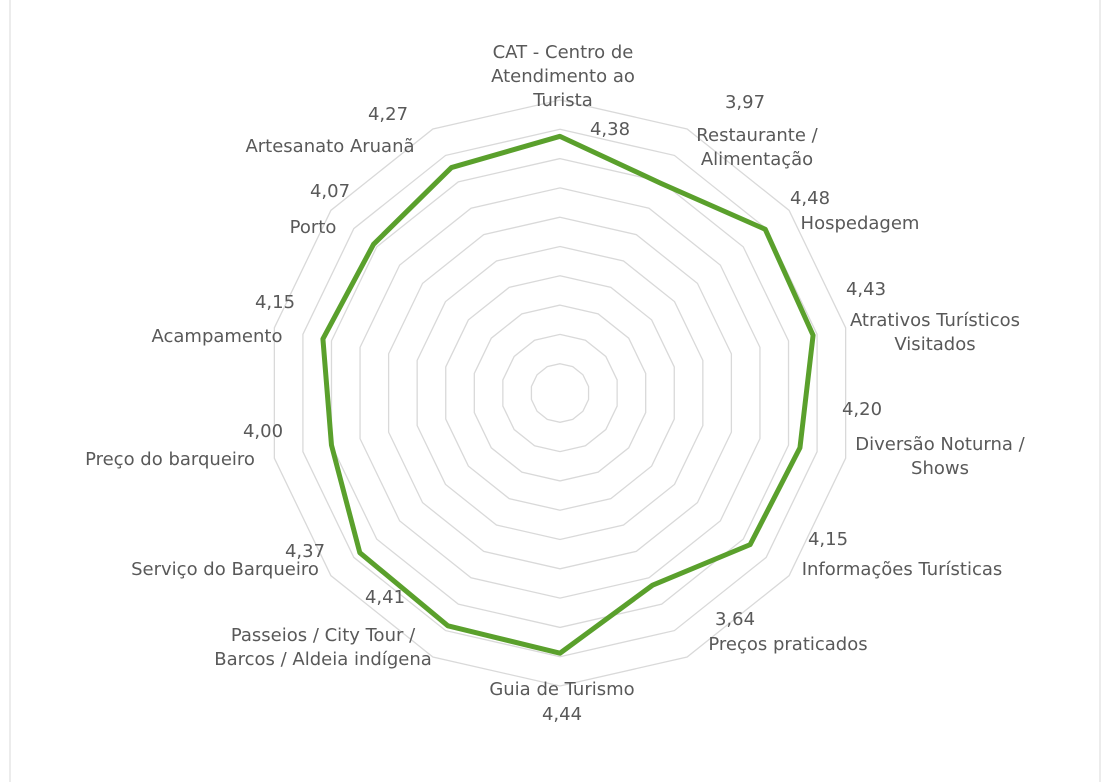  What do you see at coordinates (860, 223) in the screenshot?
I see `category-label: Hospedagem` at bounding box center [860, 223].